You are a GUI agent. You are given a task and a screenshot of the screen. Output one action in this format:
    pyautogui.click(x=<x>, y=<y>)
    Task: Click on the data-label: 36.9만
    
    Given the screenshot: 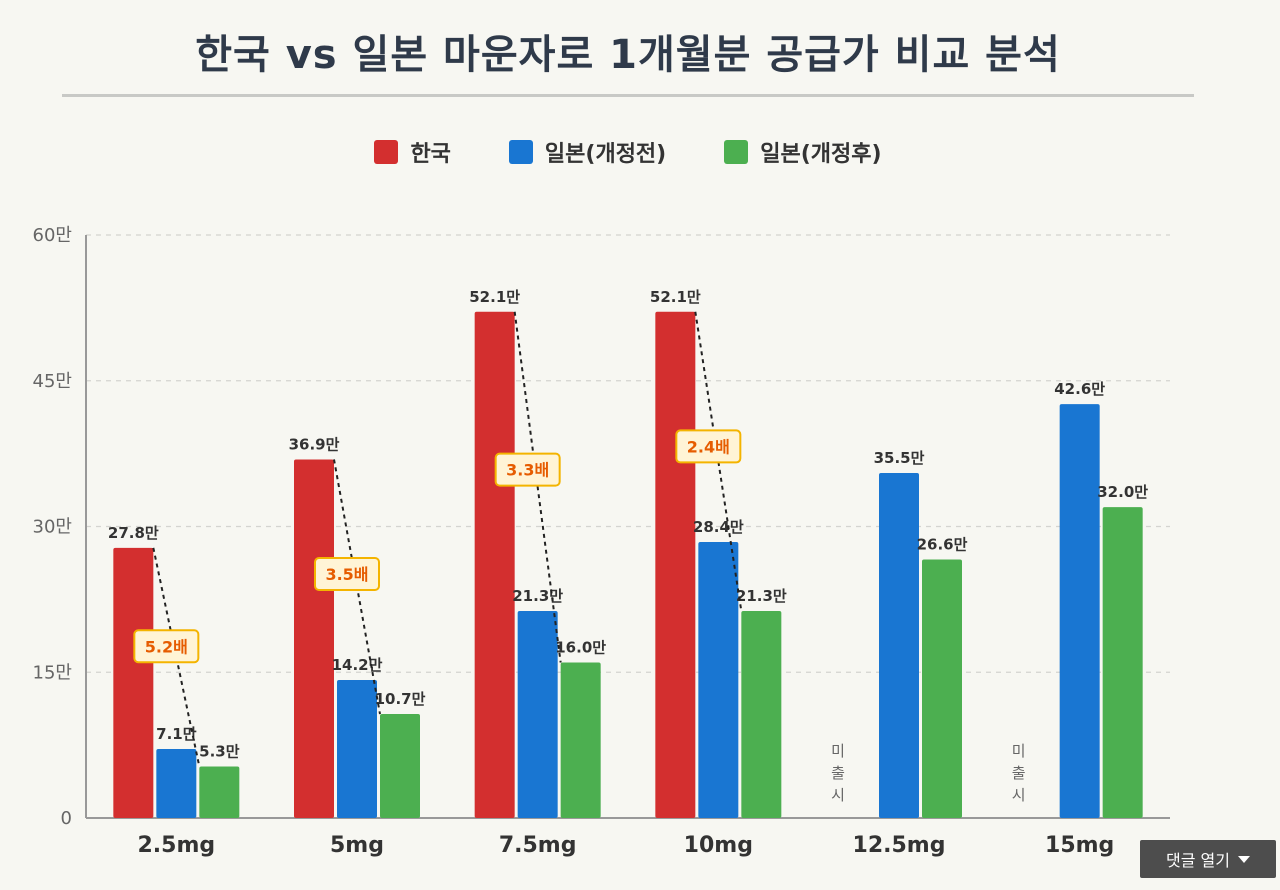 What is the action you would take?
    pyautogui.click(x=314, y=444)
    